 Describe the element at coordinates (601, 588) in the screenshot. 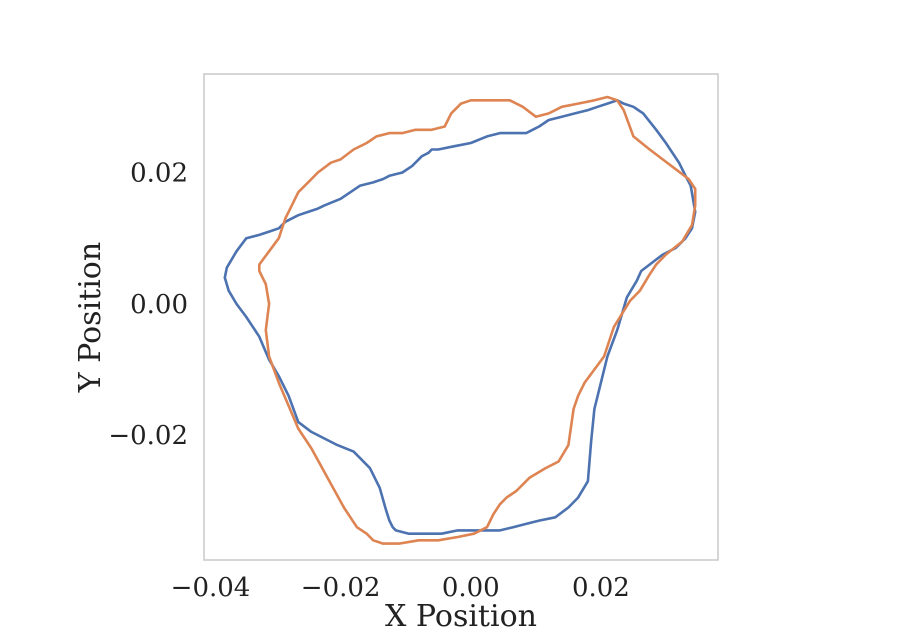

I see `x-tick-label: 0.02` at that location.